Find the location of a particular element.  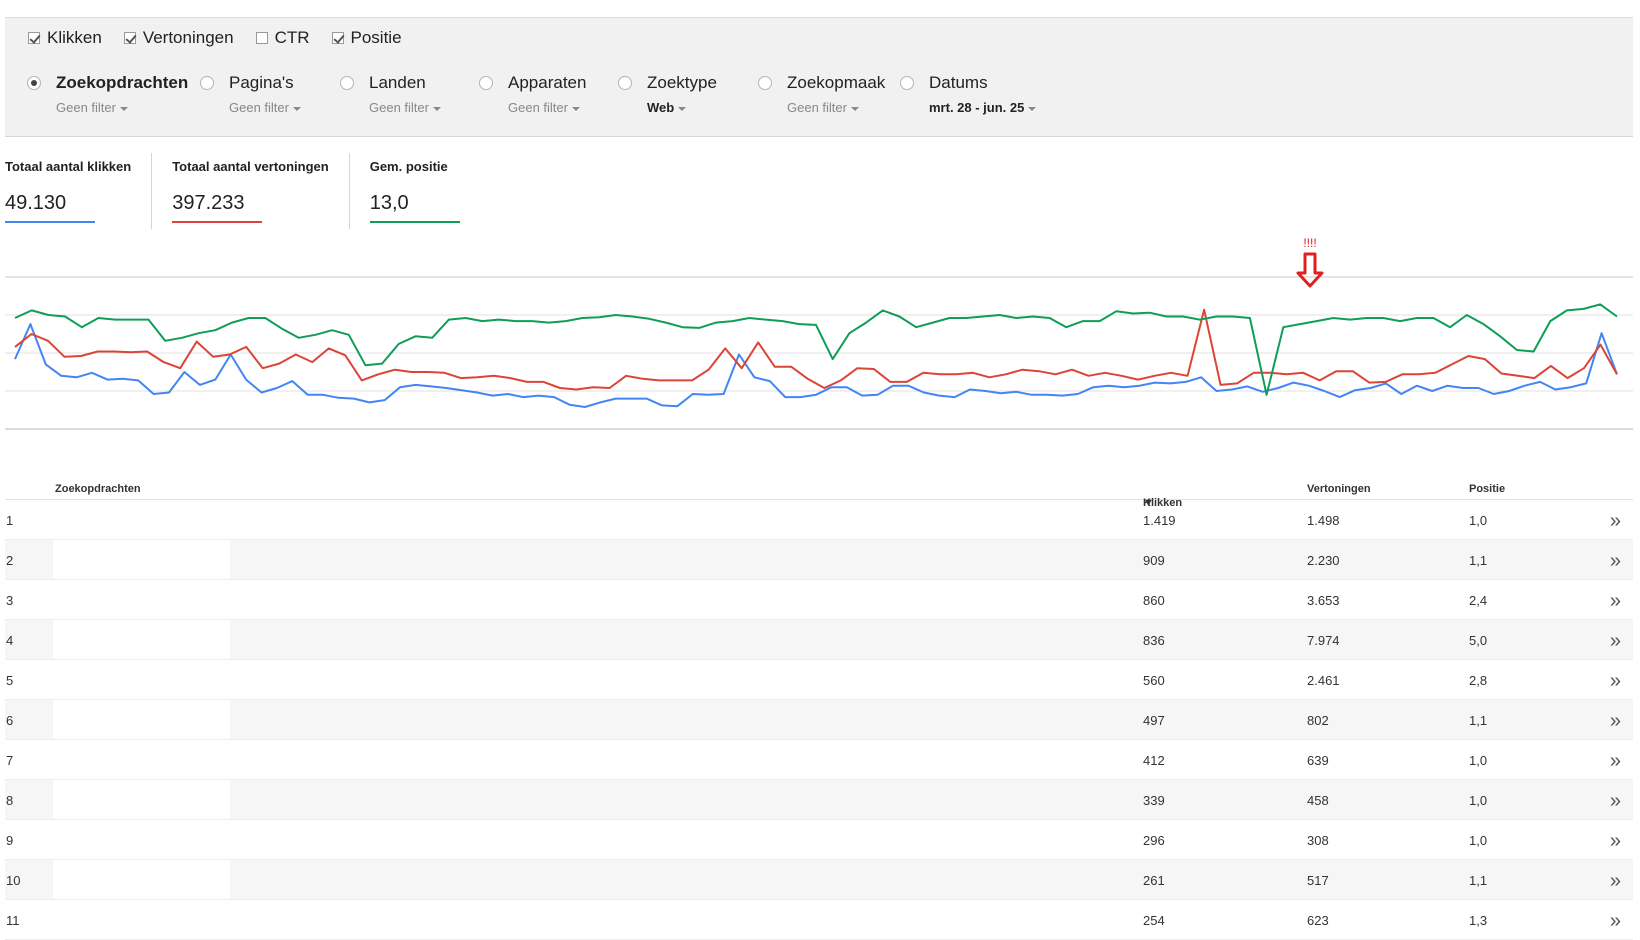

table-row: 4 836 7.974 5,0 » is located at coordinates (819, 640).